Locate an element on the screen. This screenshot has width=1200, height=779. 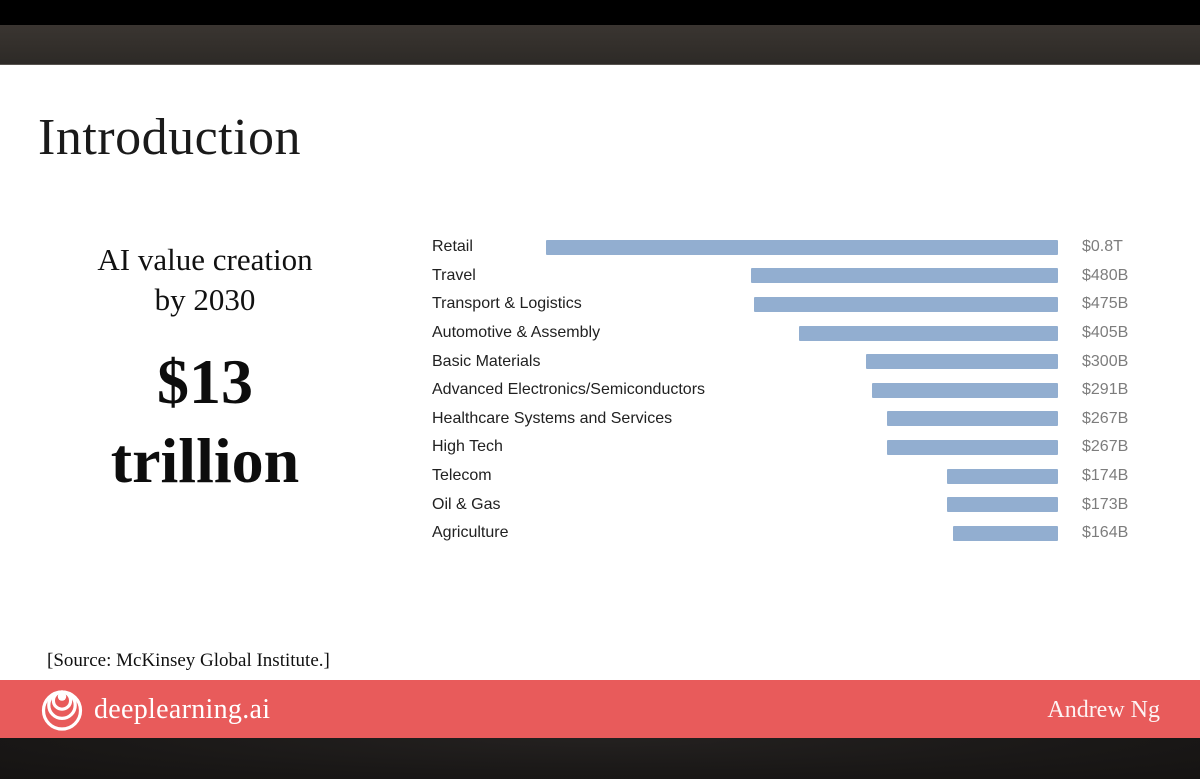
chart-value-label: $405B is located at coordinates (1105, 333).